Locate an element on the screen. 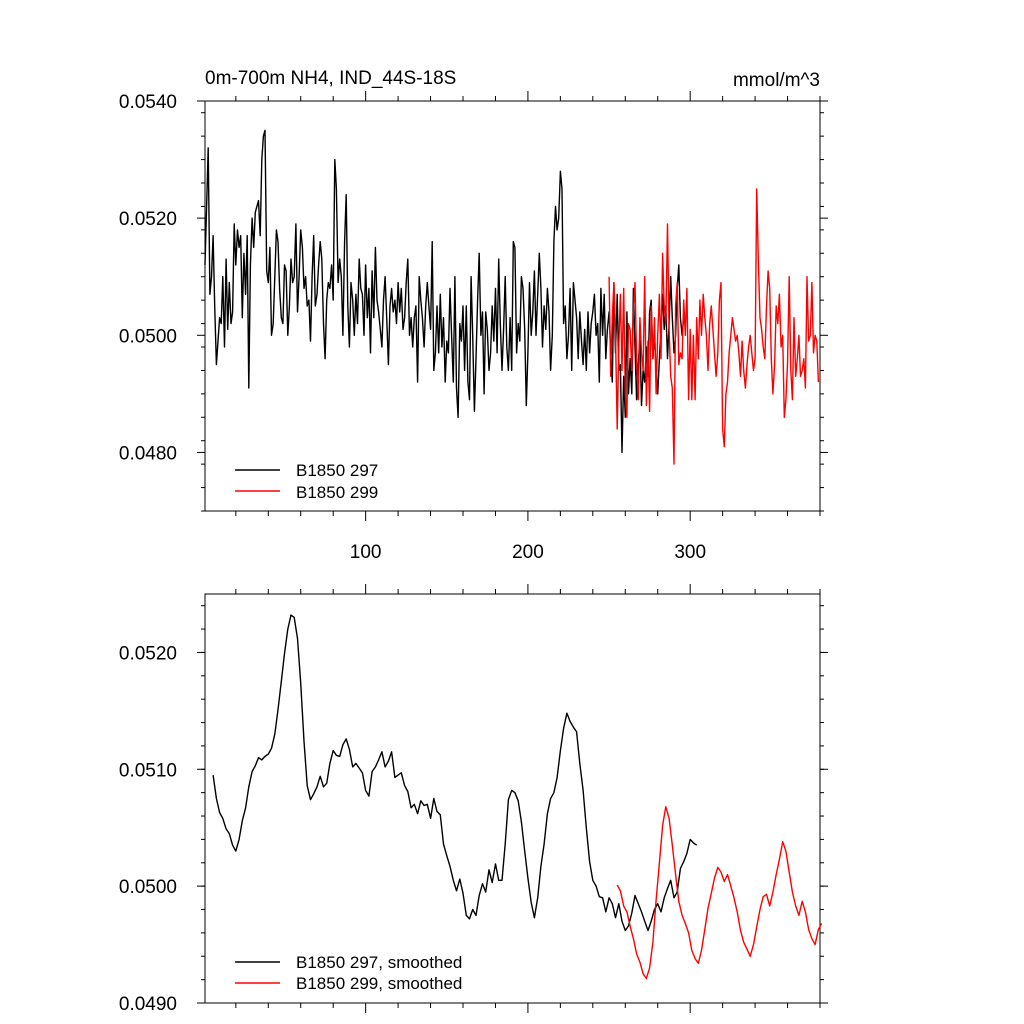  top-ytick-label: 0.0480 is located at coordinates (148, 453).